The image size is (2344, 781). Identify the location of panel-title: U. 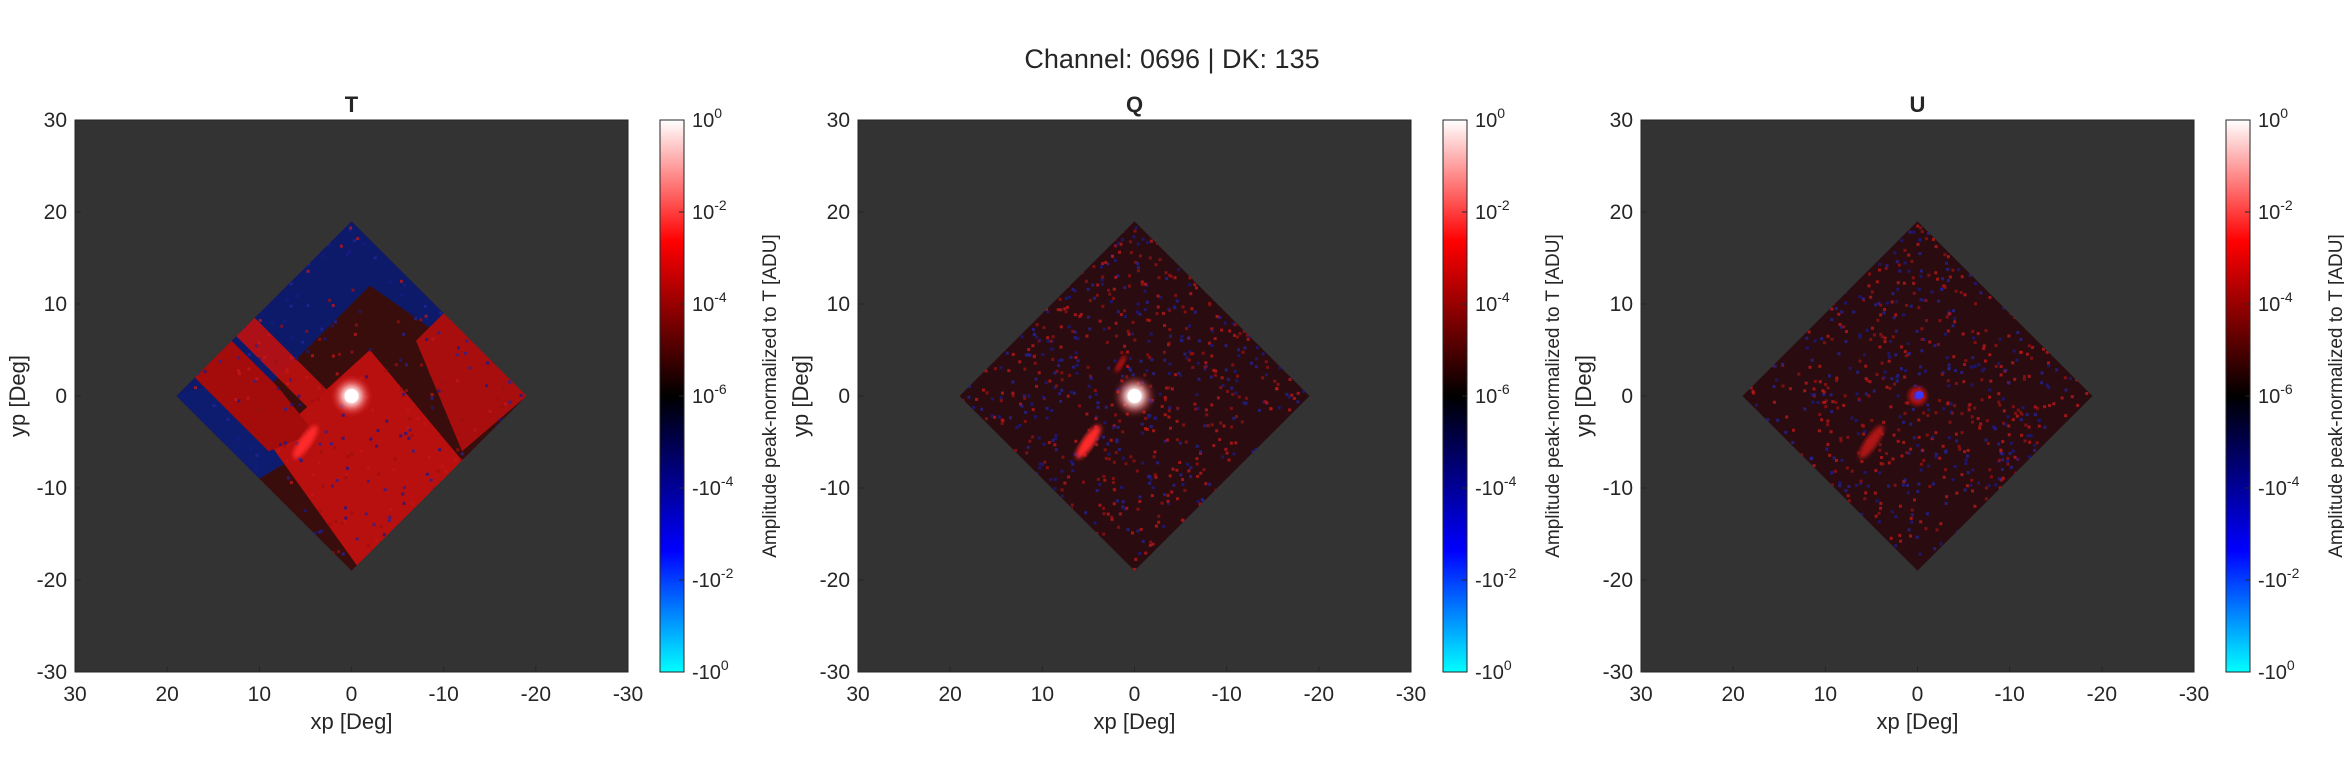
(1918, 104).